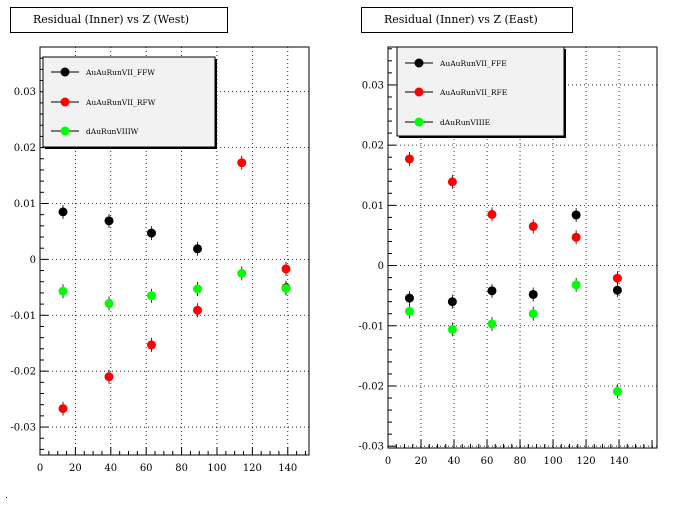 The height and width of the screenshot is (512, 700). Describe the element at coordinates (25, 204) in the screenshot. I see `west-y-tick-label: 0.01` at that location.